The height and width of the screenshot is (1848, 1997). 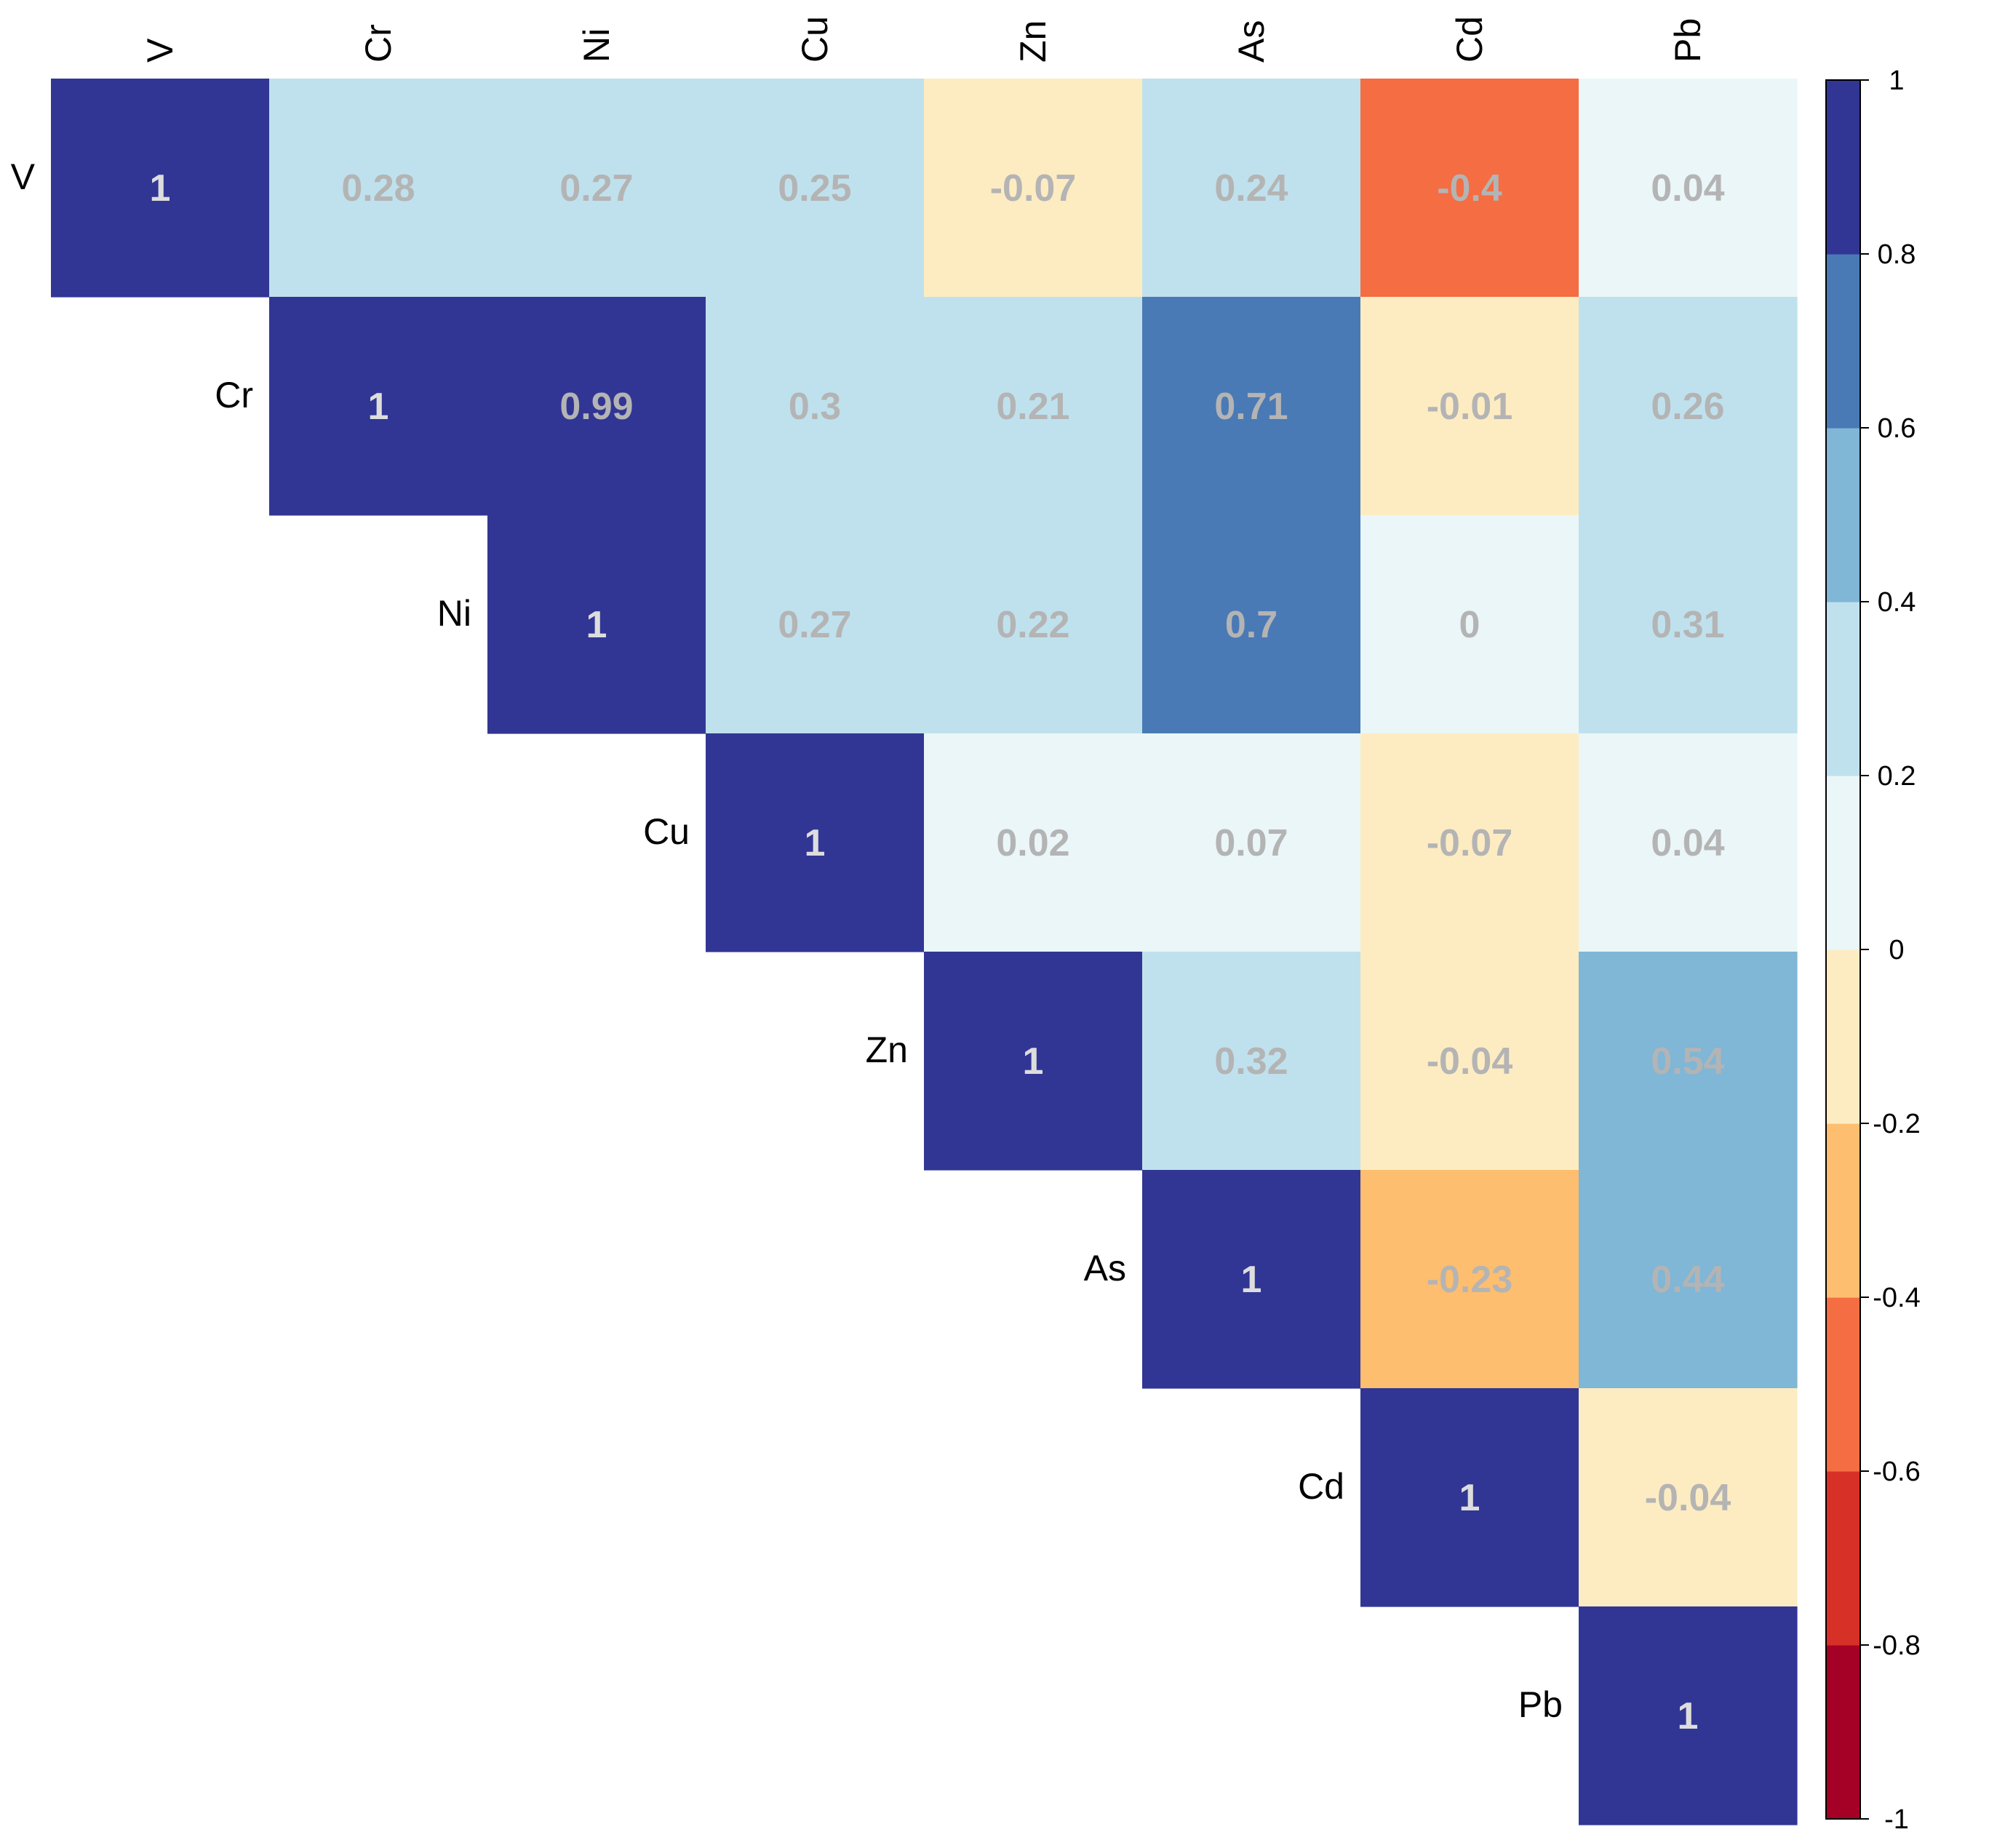 I want to click on cell-As-As, so click(x=1251, y=1279).